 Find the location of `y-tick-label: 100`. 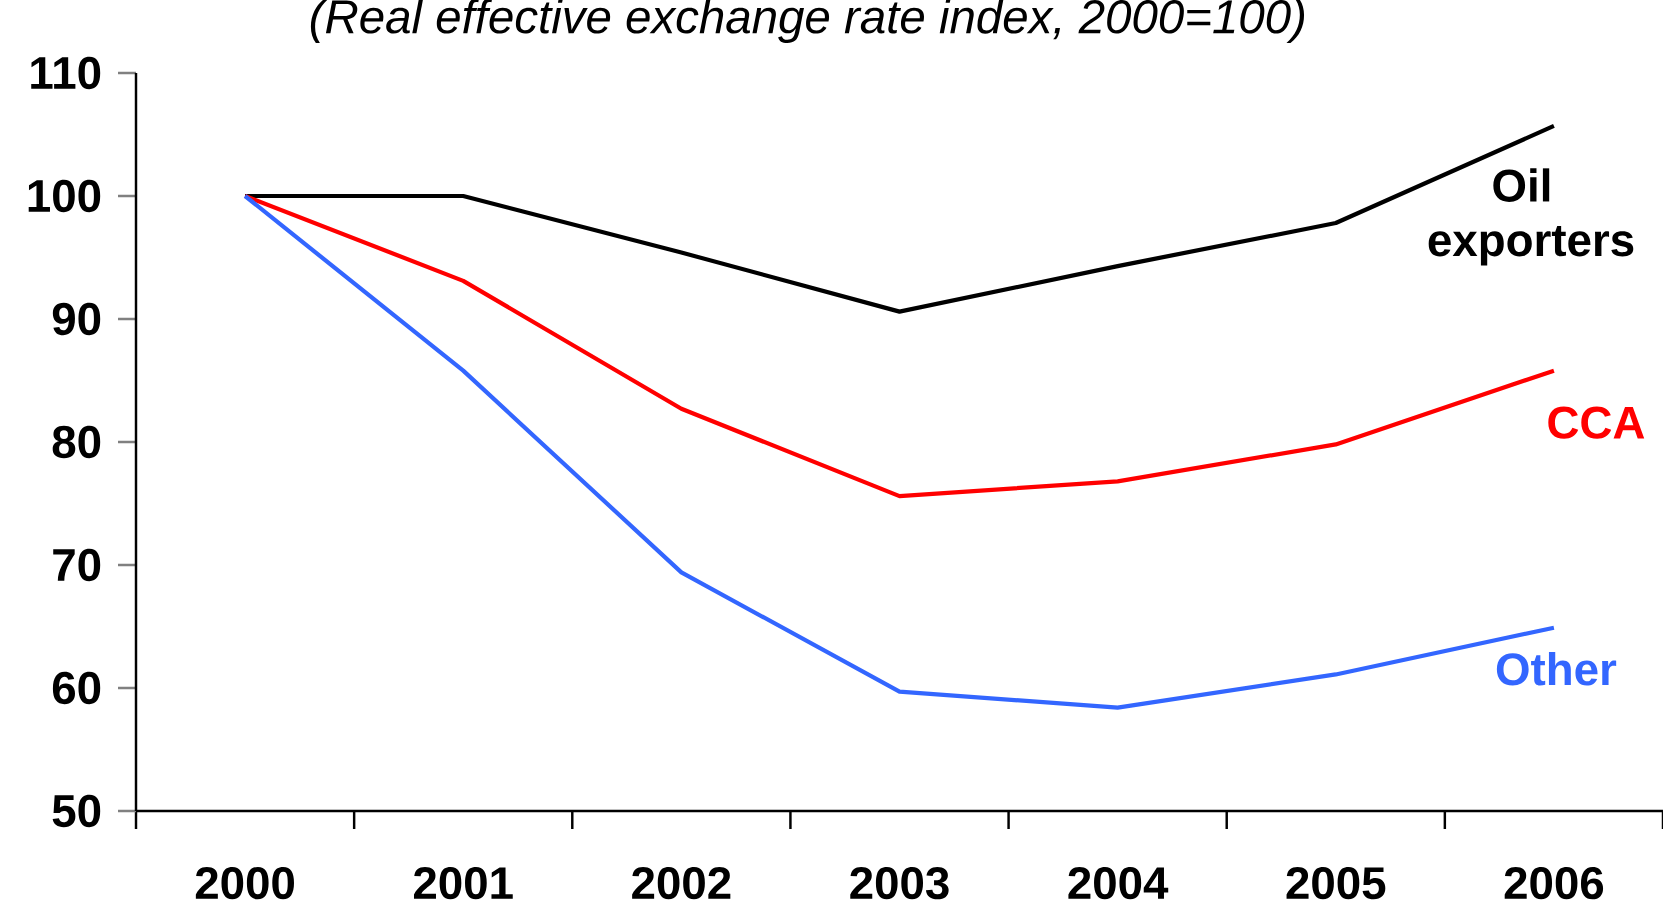

y-tick-label: 100 is located at coordinates (64, 196).